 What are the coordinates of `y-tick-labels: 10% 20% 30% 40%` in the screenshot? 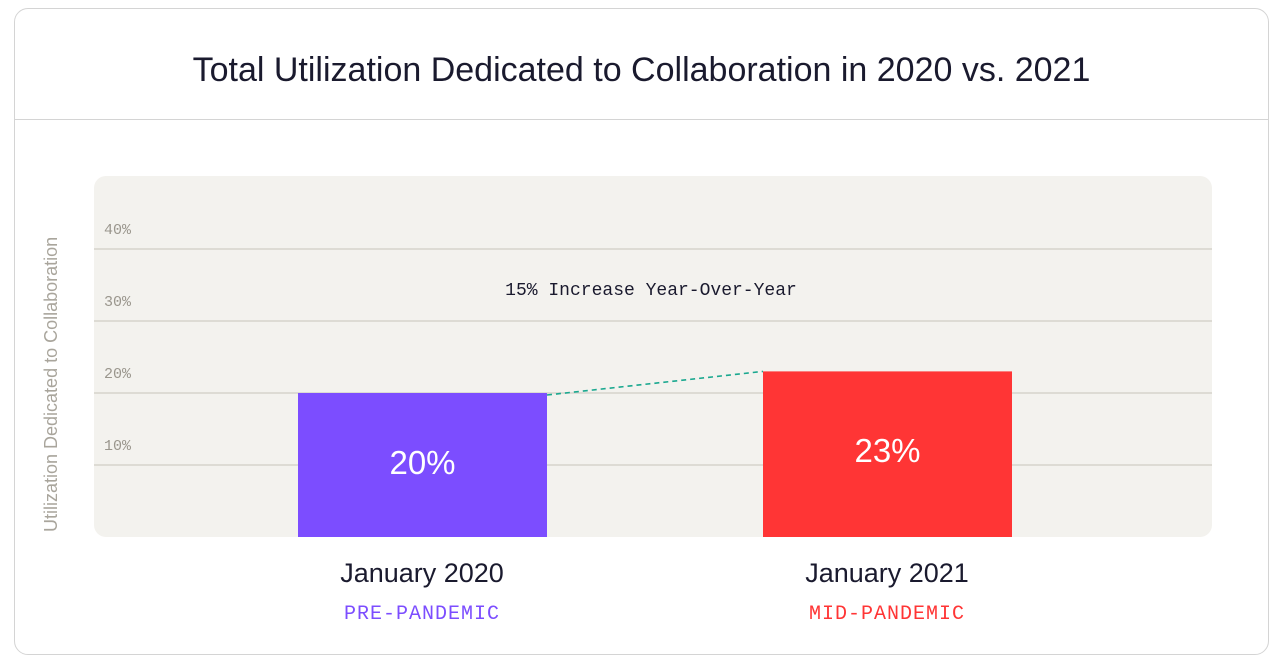 It's located at (118, 338).